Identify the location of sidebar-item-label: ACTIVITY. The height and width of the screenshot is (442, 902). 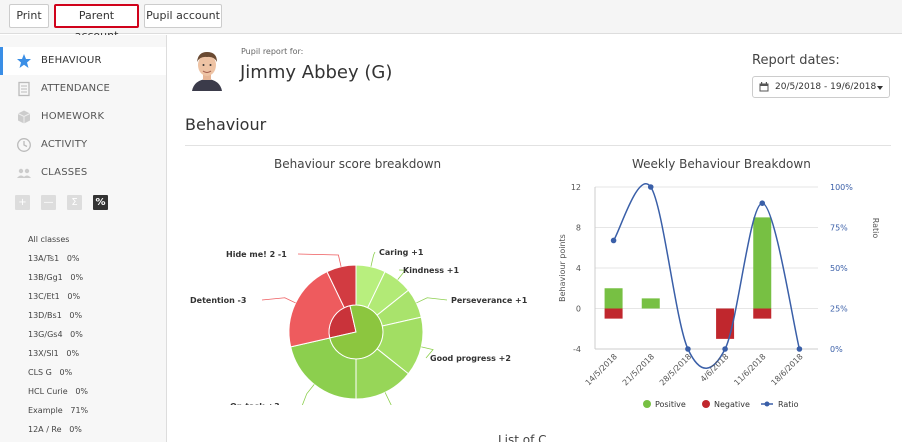
(64, 144).